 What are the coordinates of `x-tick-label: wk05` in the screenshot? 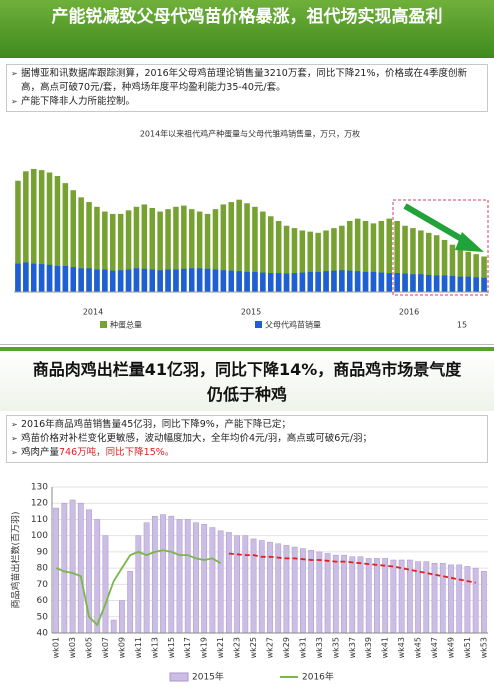 It's located at (89, 647).